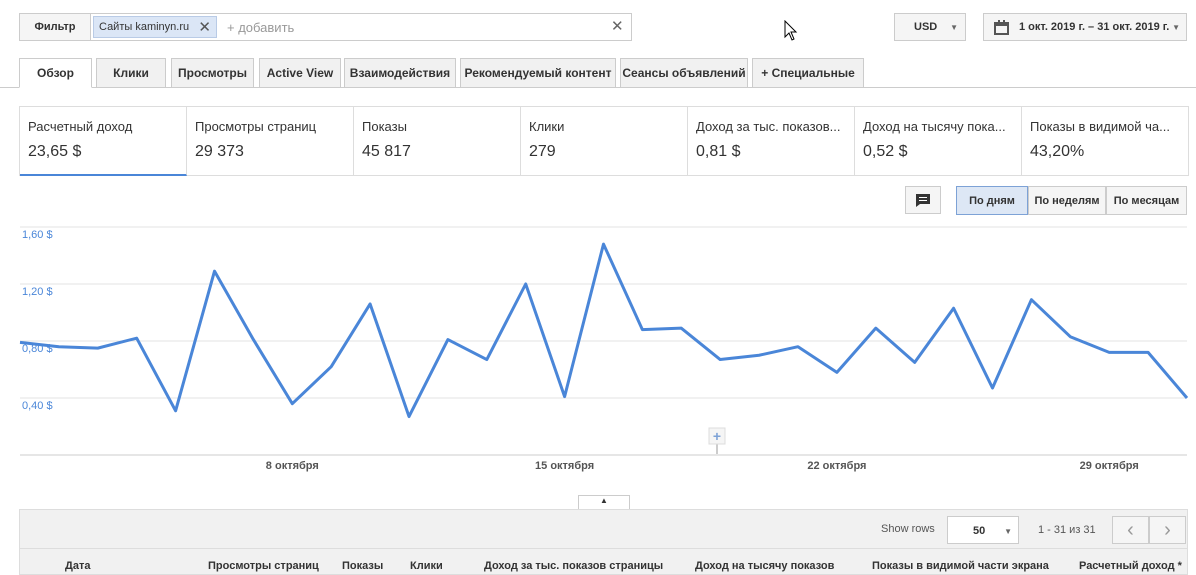 The image size is (1196, 575). I want to click on x-tick-label: 22 октября, so click(836, 466).